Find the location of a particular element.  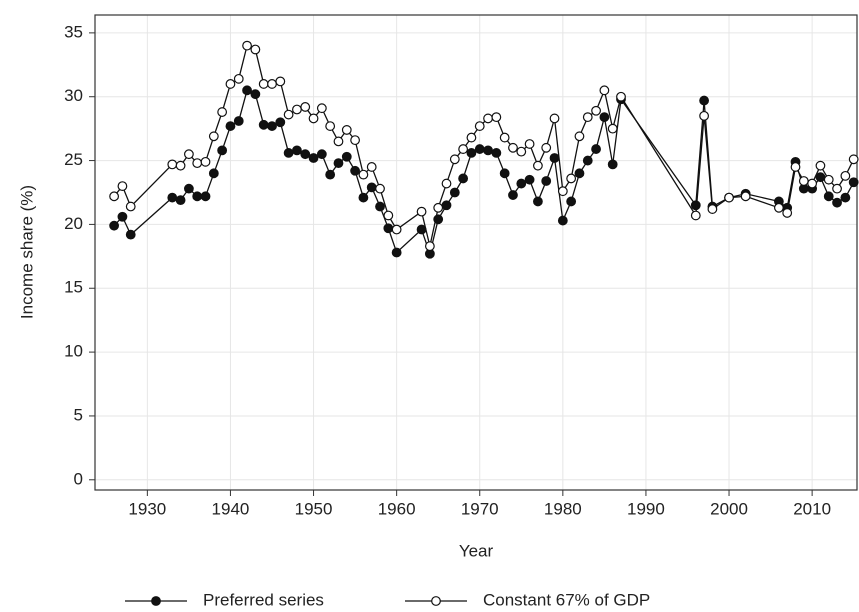

y-axis-label: Income share (%) is located at coordinates (26, 252).